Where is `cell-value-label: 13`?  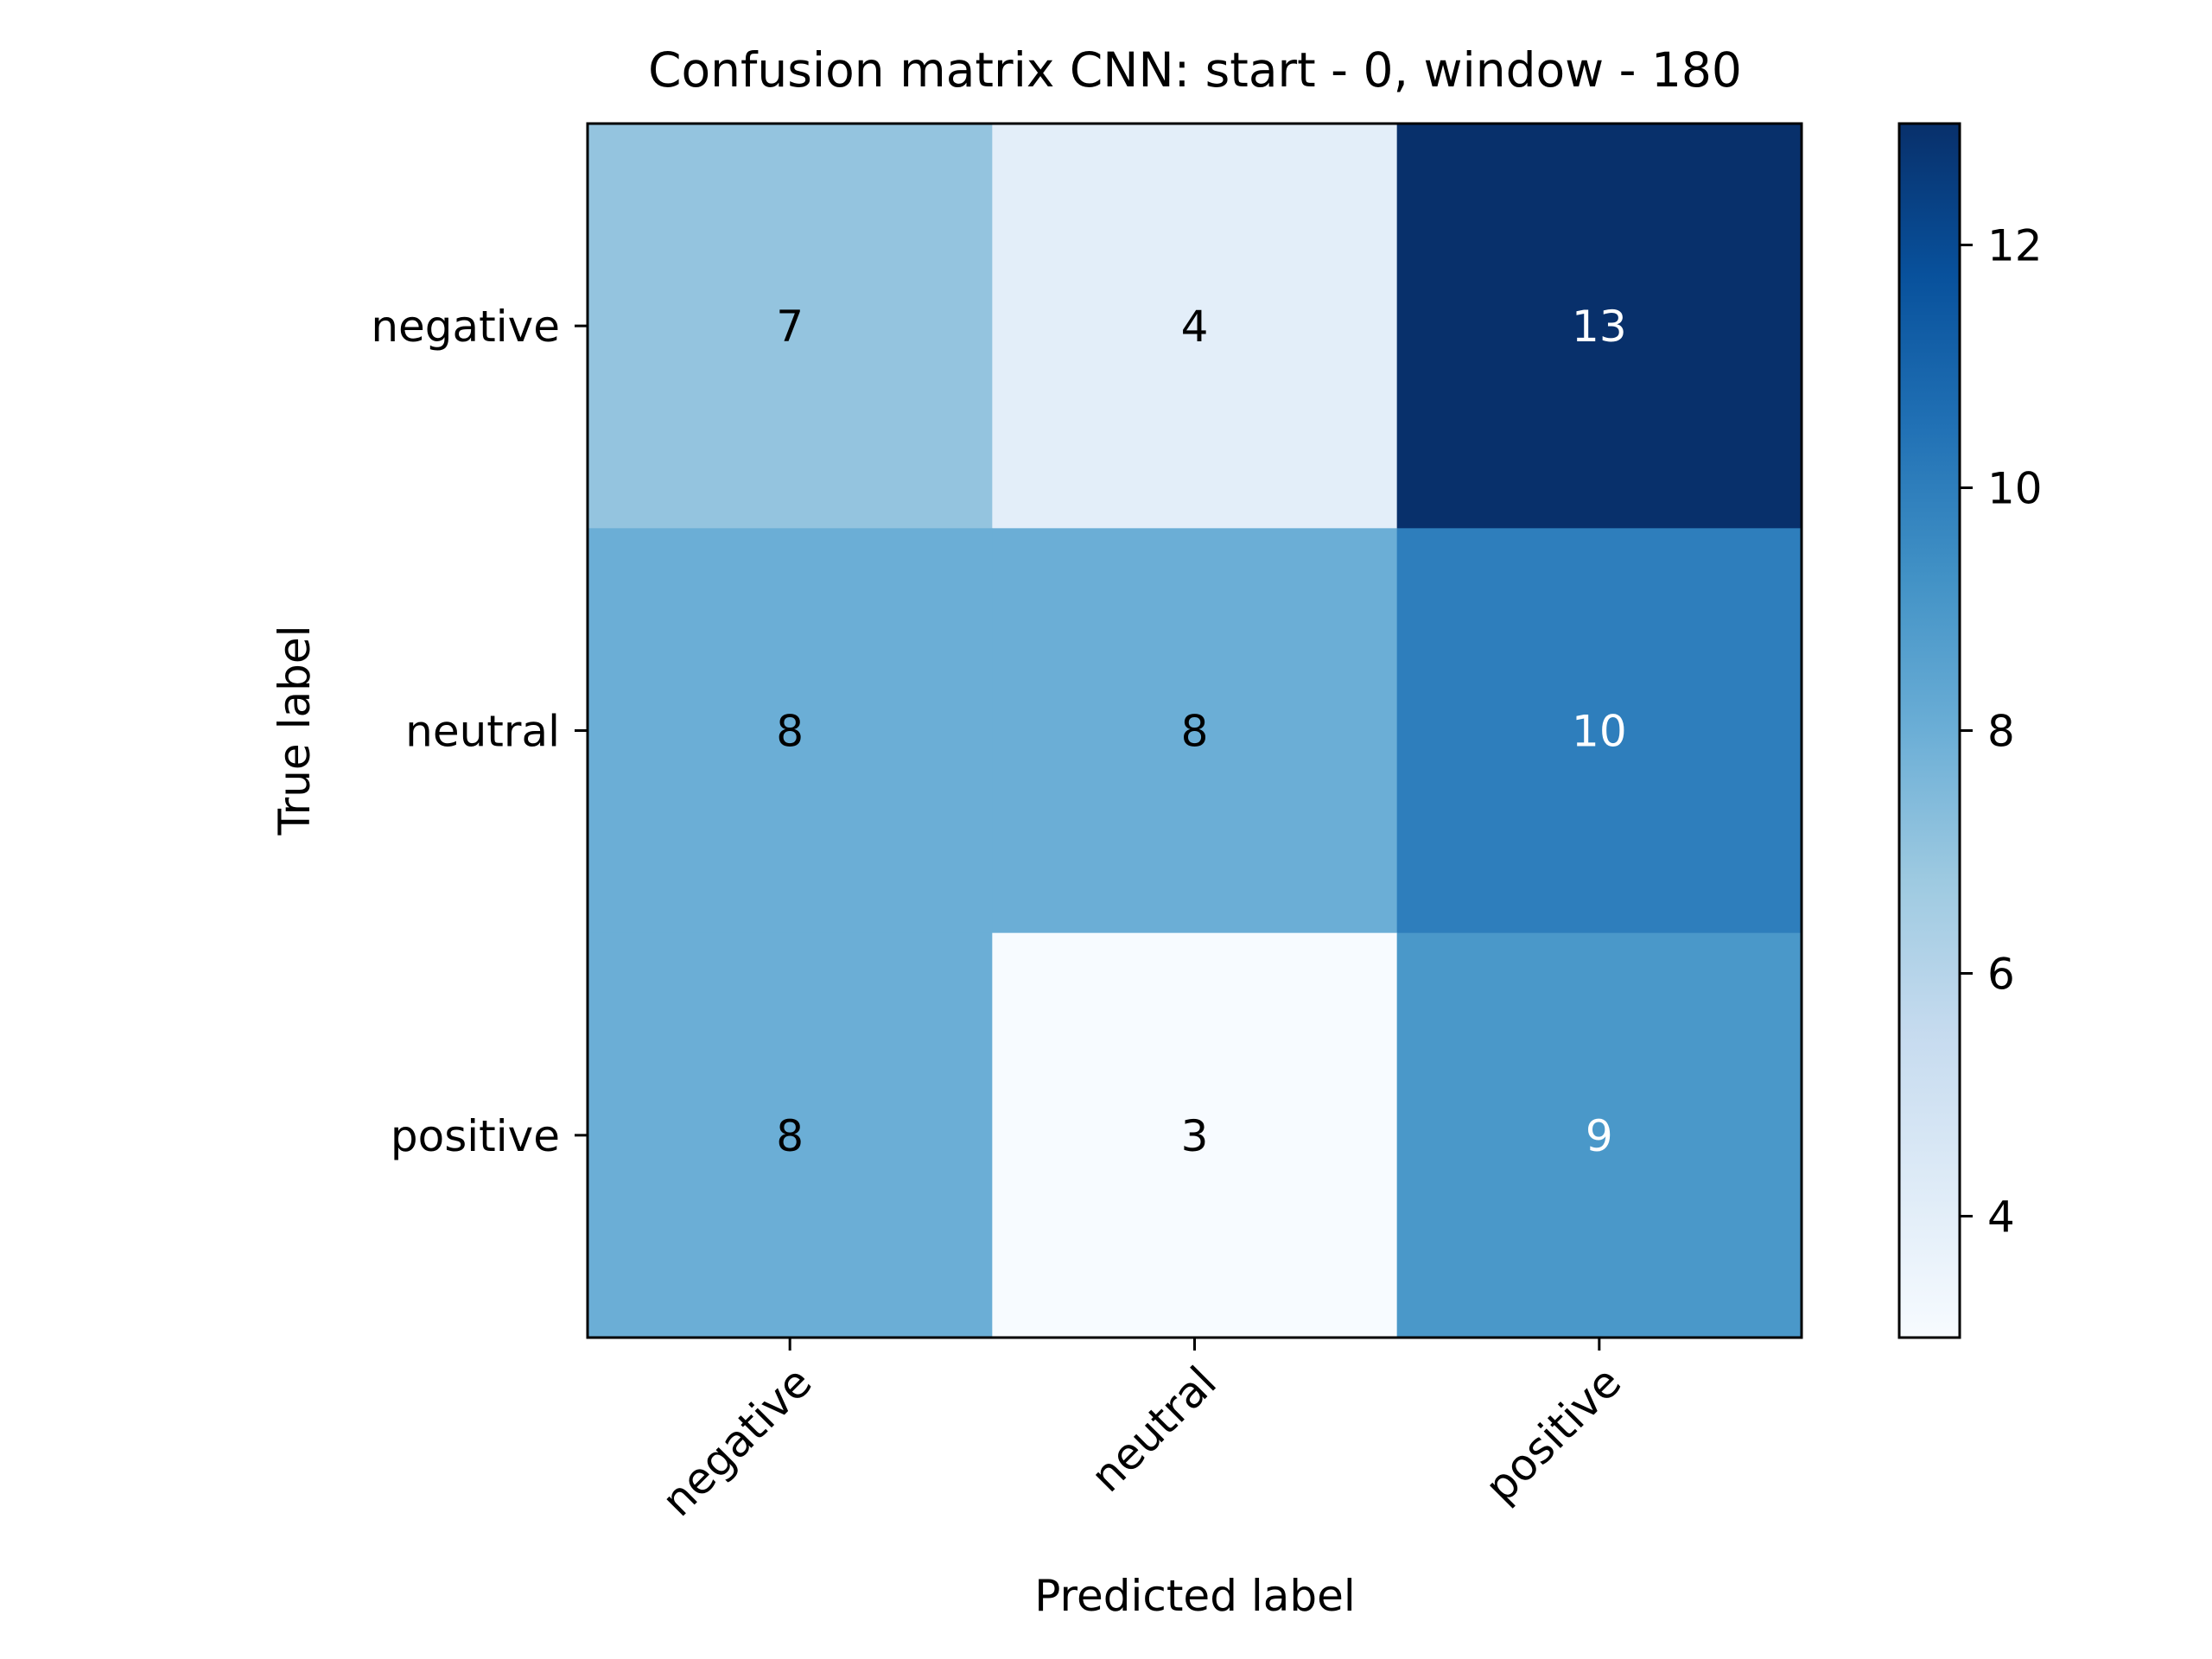 cell-value-label: 13 is located at coordinates (1599, 327).